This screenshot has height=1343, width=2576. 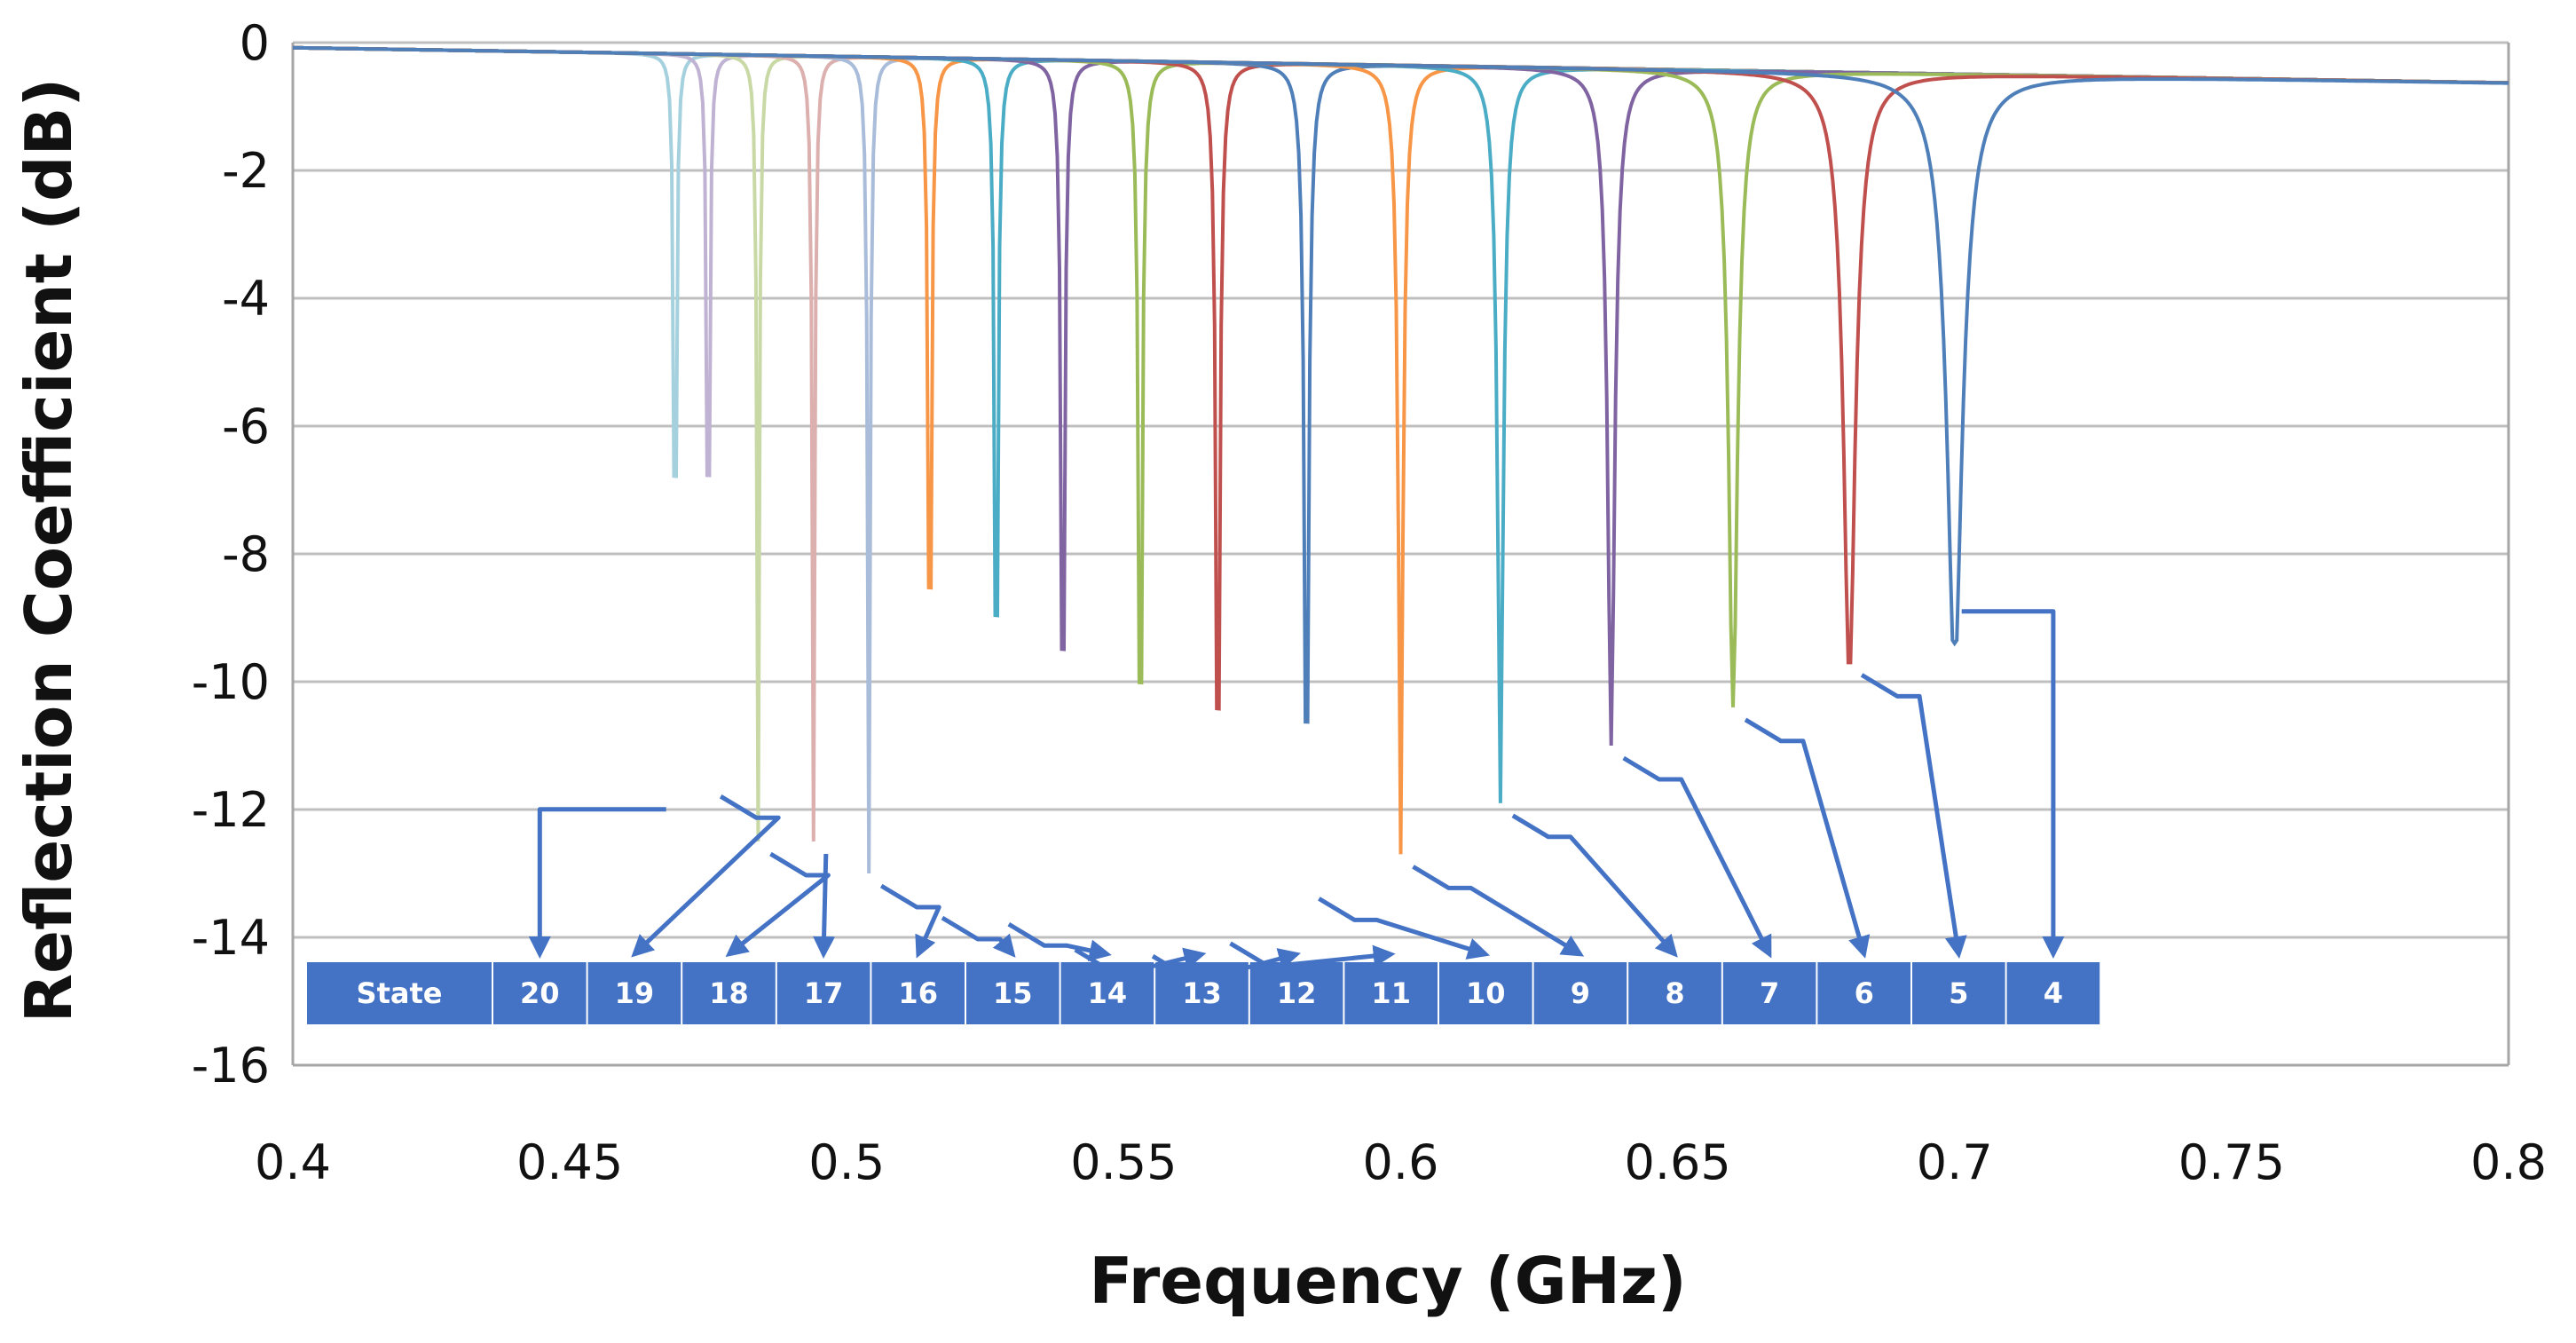 I want to click on state-table: State 20 19 18 17 16 15 14 13 12 11 10 9 8 7 6 5 4, so click(x=1203, y=993).